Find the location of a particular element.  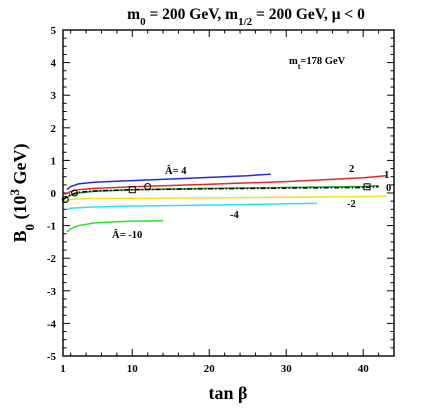

y-tick-label: -4 is located at coordinates (52, 324).